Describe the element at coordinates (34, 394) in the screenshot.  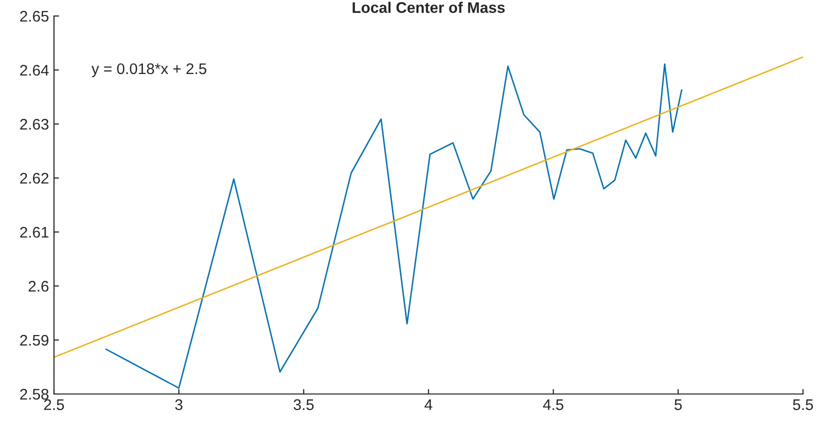
I see `y-tick-label: 2.58` at that location.